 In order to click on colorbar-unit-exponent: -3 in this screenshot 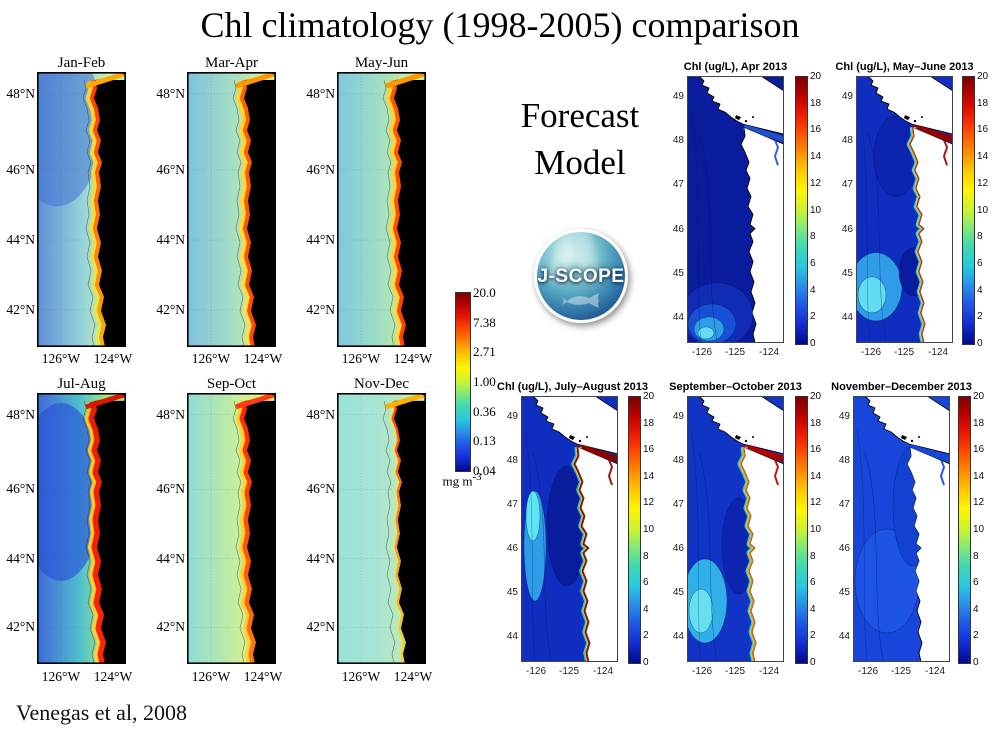, I will do `click(477, 477)`.